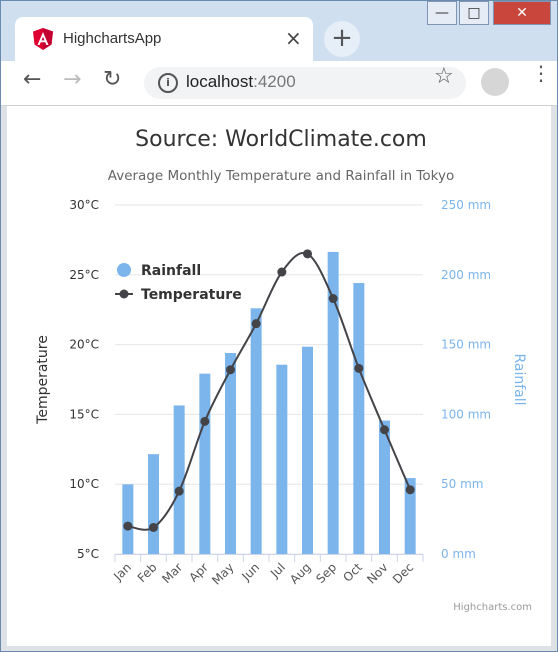 Image resolution: width=558 pixels, height=652 pixels. What do you see at coordinates (43, 380) in the screenshot?
I see `y-left-axis-title: Temperature` at bounding box center [43, 380].